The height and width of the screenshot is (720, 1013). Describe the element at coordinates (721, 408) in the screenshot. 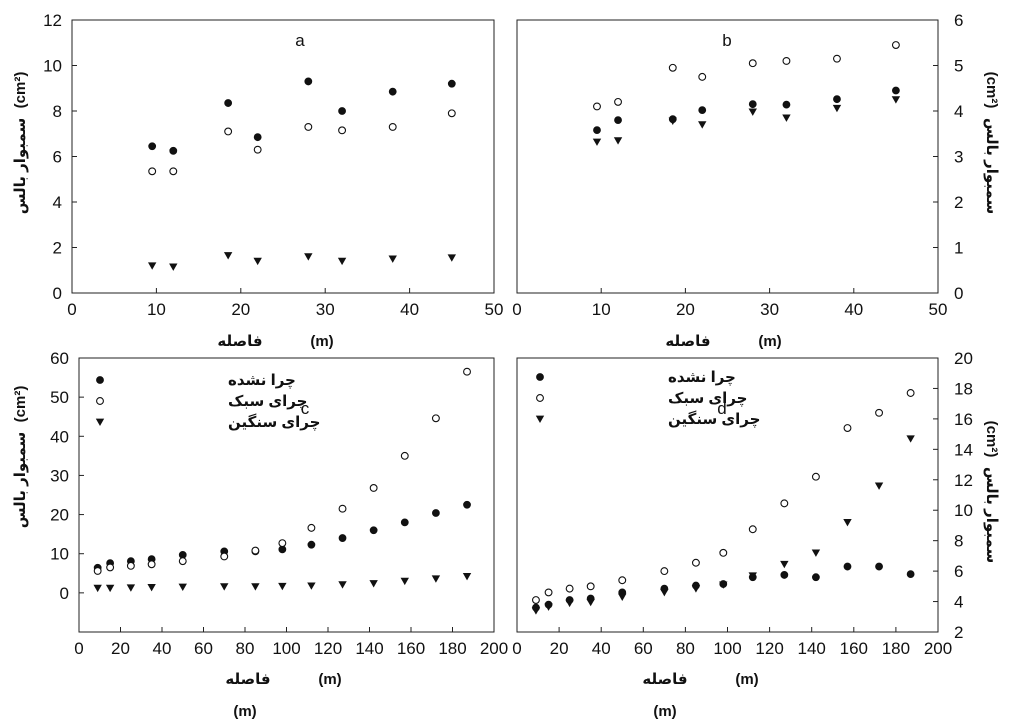

I see `chart-d-panel-letter: d` at that location.